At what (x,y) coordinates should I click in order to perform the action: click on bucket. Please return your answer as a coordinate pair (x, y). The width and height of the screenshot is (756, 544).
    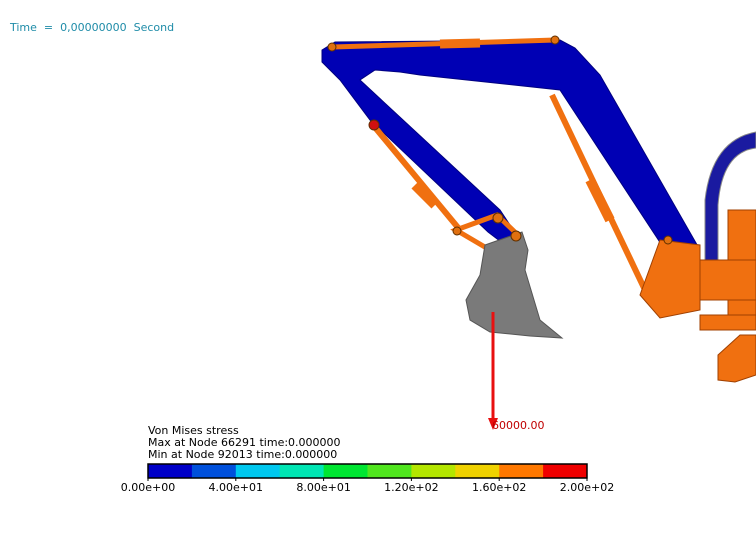
    Looking at the image, I should click on (514, 285).